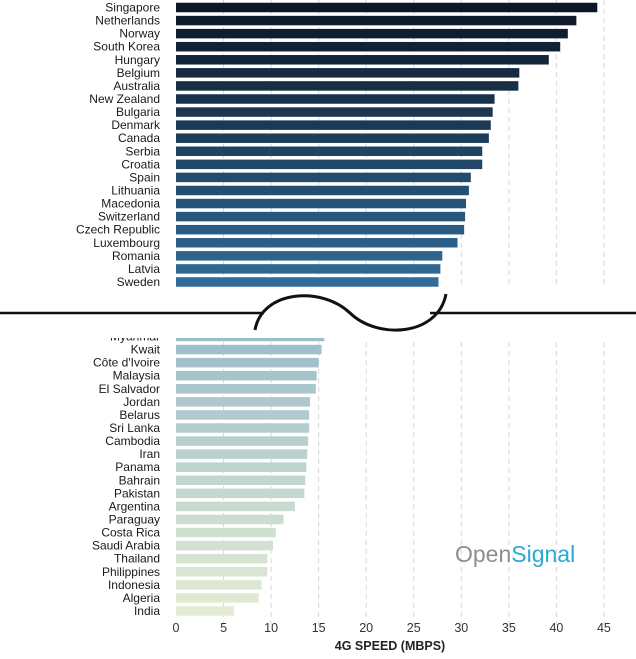 The height and width of the screenshot is (659, 636). What do you see at coordinates (483, 554) in the screenshot?
I see `logo-text-open: Open` at bounding box center [483, 554].